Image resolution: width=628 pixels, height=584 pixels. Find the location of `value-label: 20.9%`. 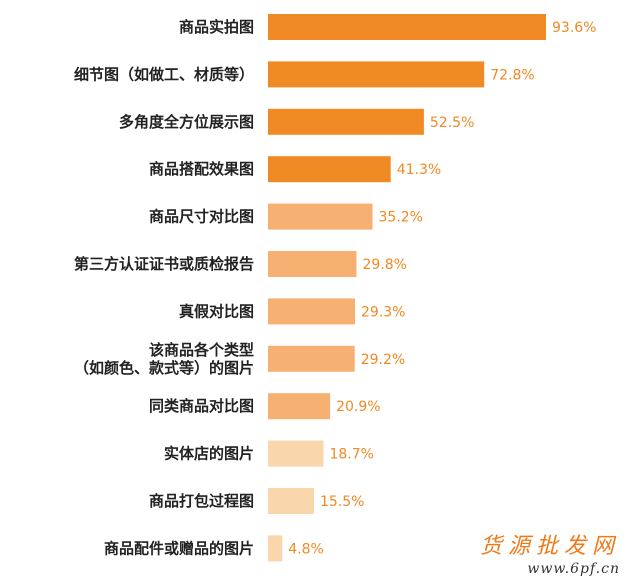

value-label: 20.9% is located at coordinates (358, 407).